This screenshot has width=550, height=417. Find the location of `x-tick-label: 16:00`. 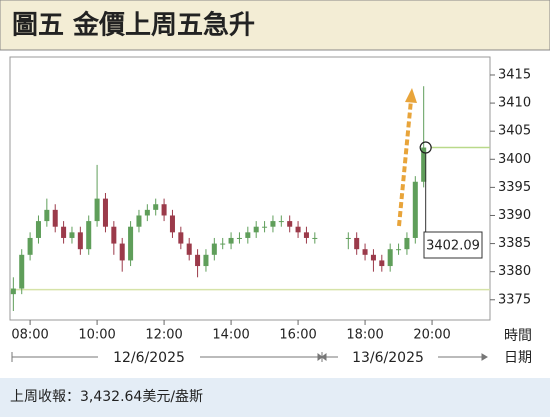

x-tick-label: 16:00 is located at coordinates (297, 335).